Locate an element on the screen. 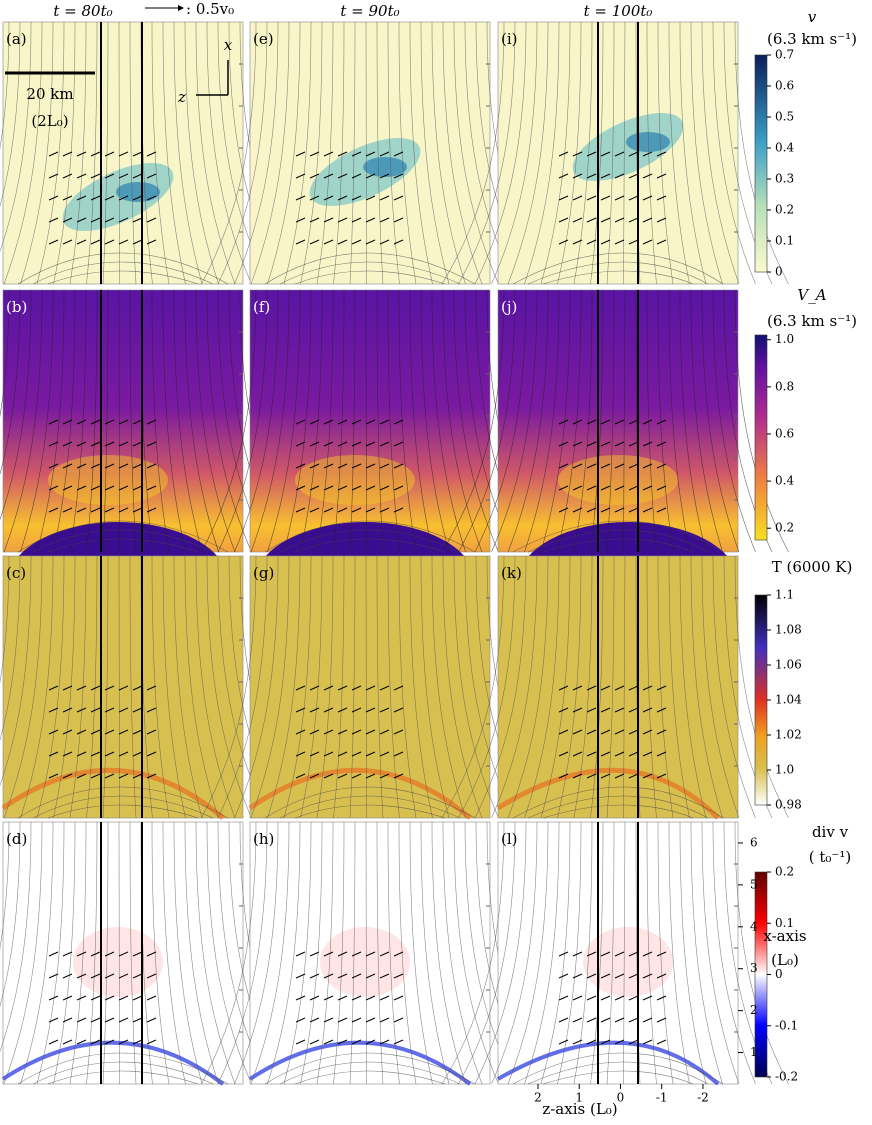 This screenshot has height=1125, width=872. colorbar-tick-label: 1.06 is located at coordinates (788, 665).